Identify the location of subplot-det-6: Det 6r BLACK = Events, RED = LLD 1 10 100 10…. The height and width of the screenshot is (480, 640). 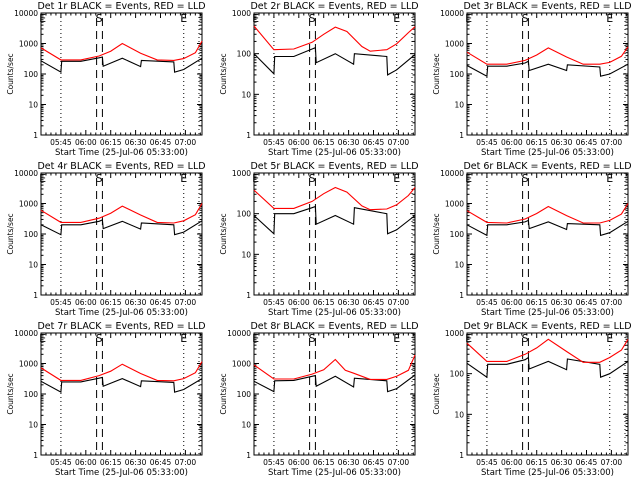
(532, 239).